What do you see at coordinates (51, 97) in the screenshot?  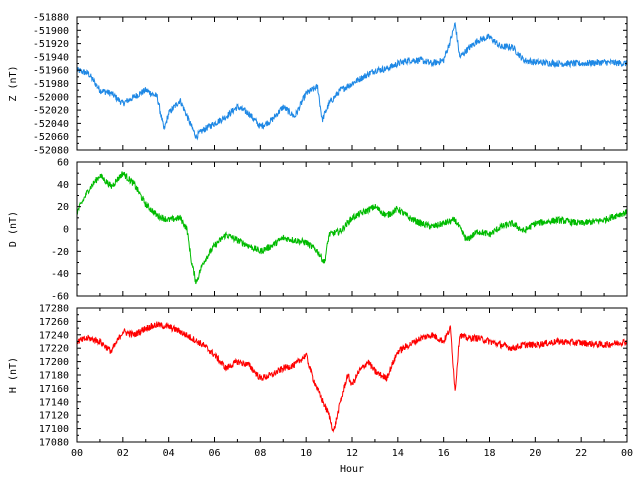 I see `y-tick-label: -52000` at bounding box center [51, 97].